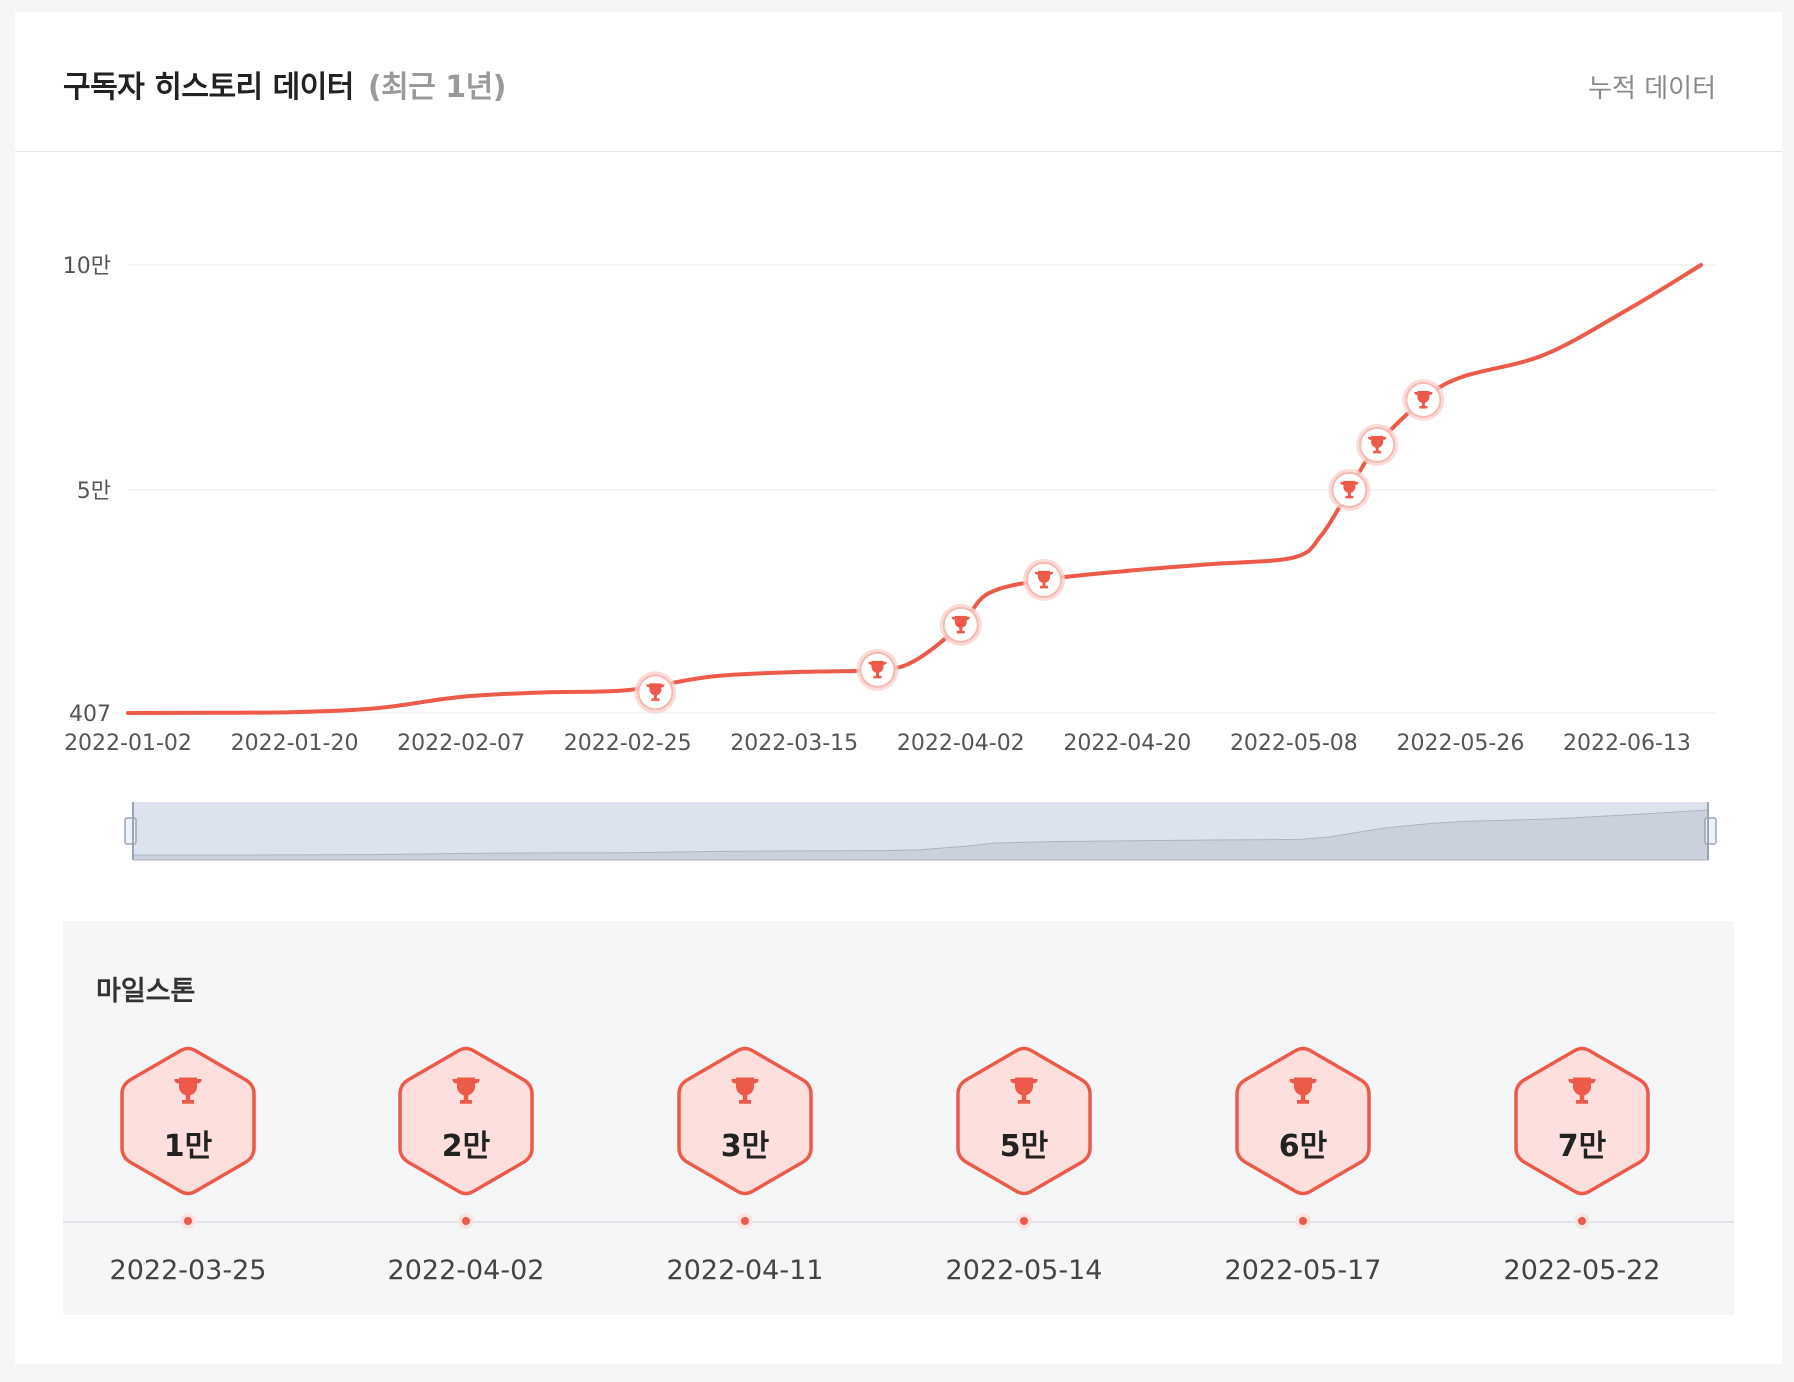 Image resolution: width=1794 pixels, height=1382 pixels. Describe the element at coordinates (1039, 546) in the screenshot. I see `milestone-markers` at that location.